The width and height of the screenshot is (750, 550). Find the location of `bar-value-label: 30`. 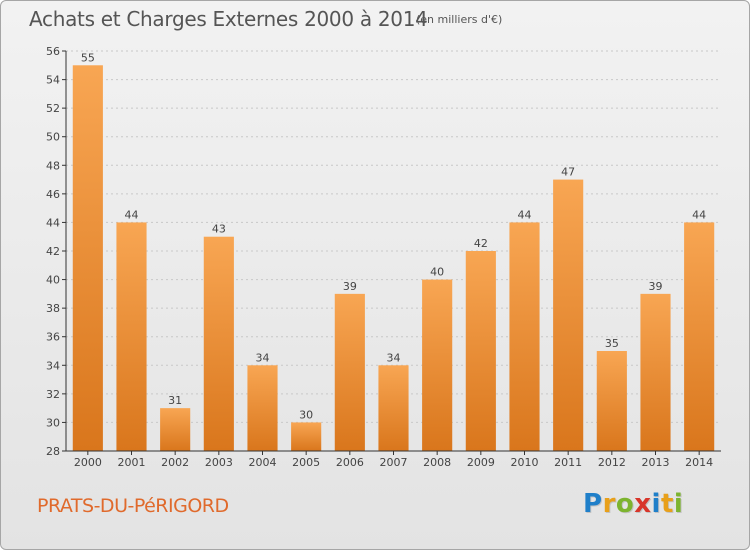

bar-value-label: 30 is located at coordinates (306, 414).